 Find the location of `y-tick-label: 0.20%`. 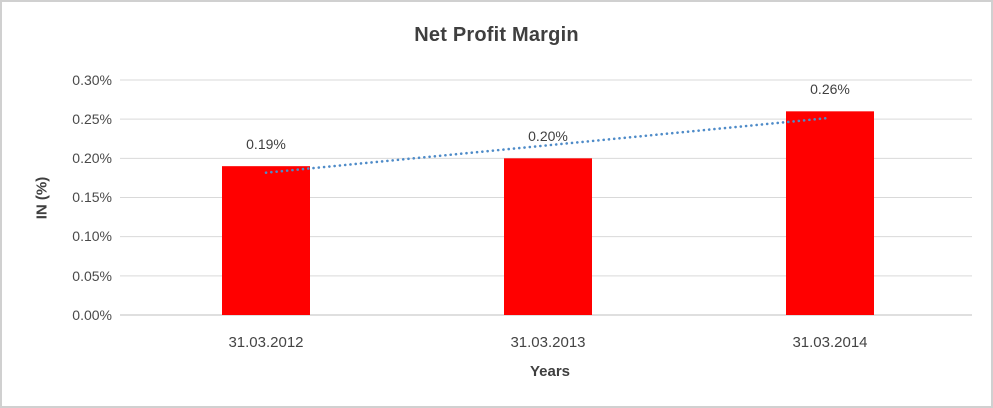

y-tick-label: 0.20% is located at coordinates (92, 158).